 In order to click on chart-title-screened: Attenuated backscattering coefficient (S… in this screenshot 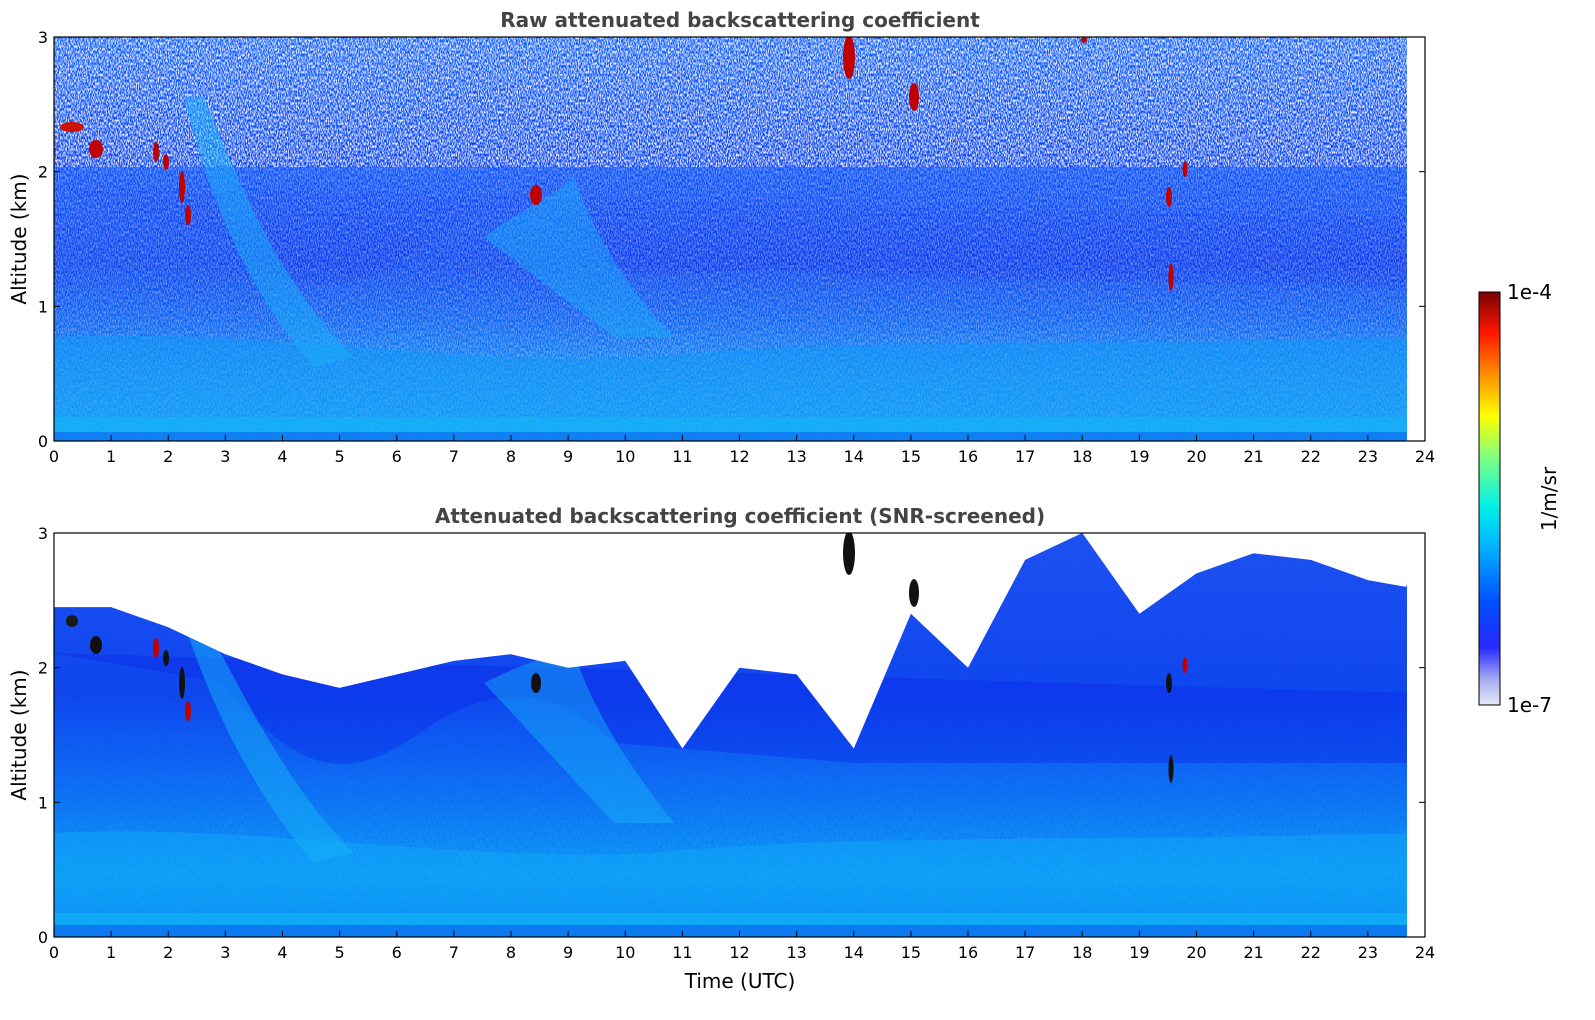, I will do `click(740, 516)`.